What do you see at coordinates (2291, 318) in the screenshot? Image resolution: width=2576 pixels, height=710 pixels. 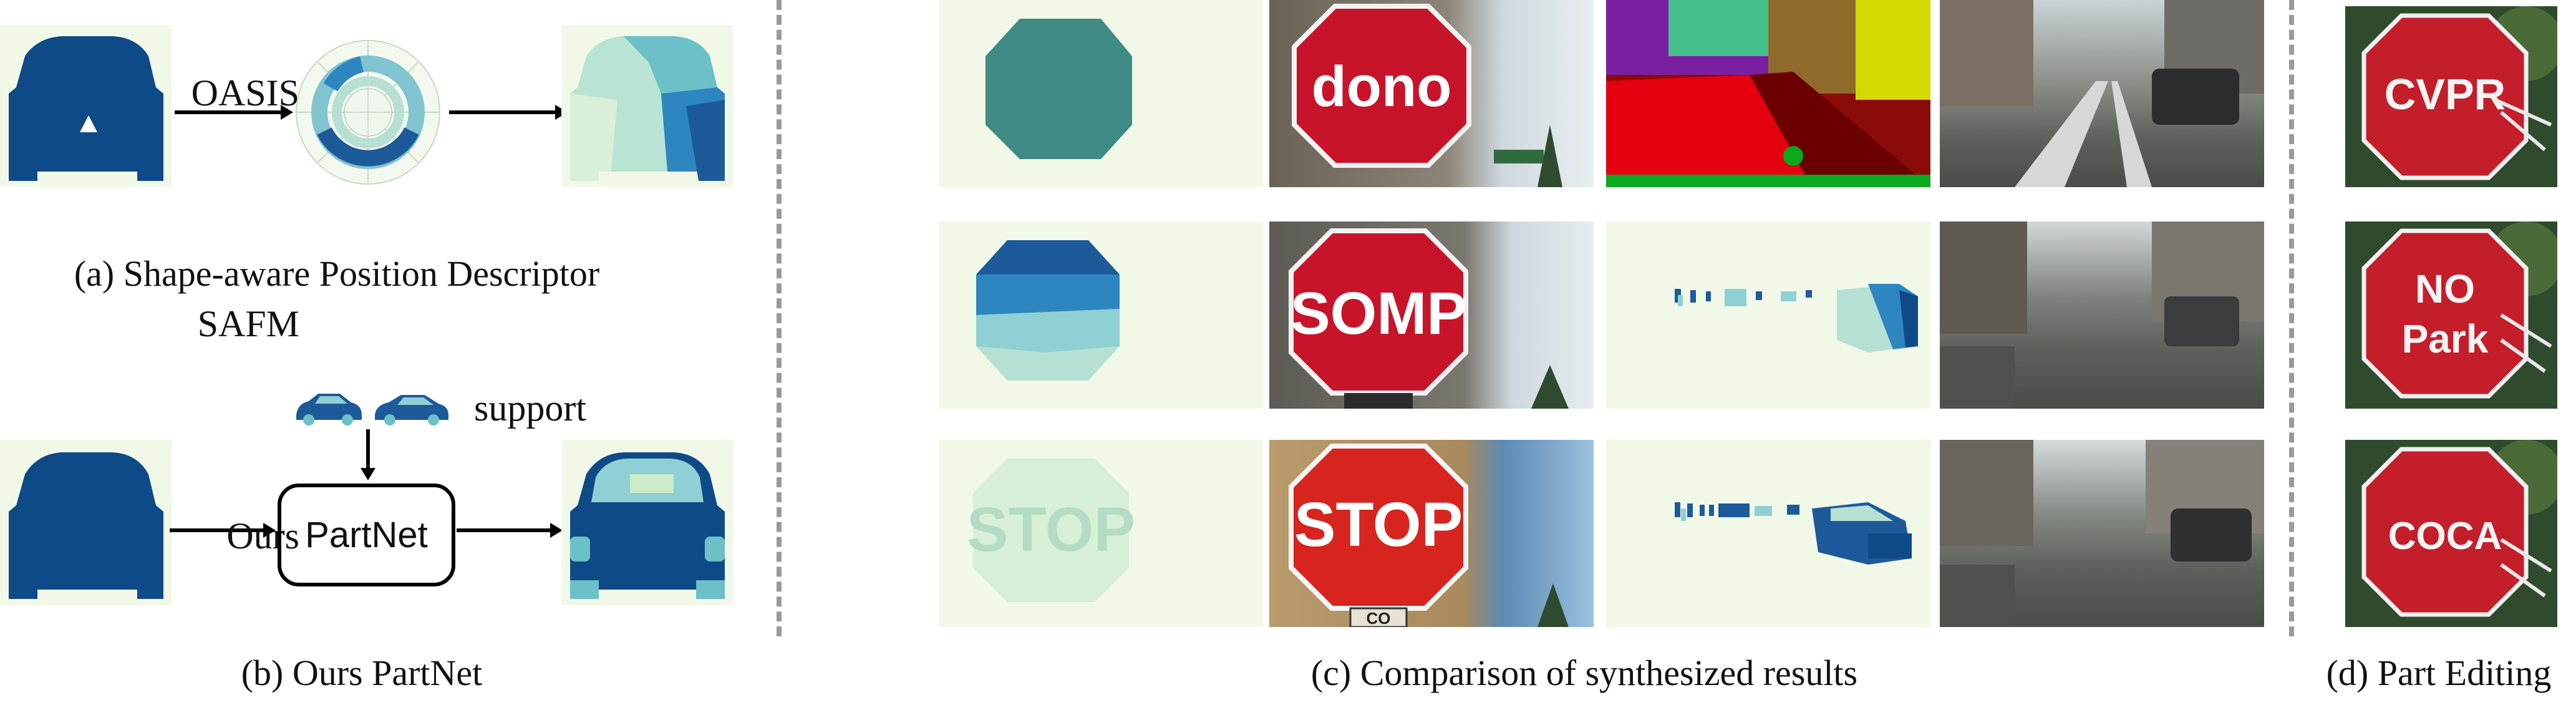 I see `separator-right` at bounding box center [2291, 318].